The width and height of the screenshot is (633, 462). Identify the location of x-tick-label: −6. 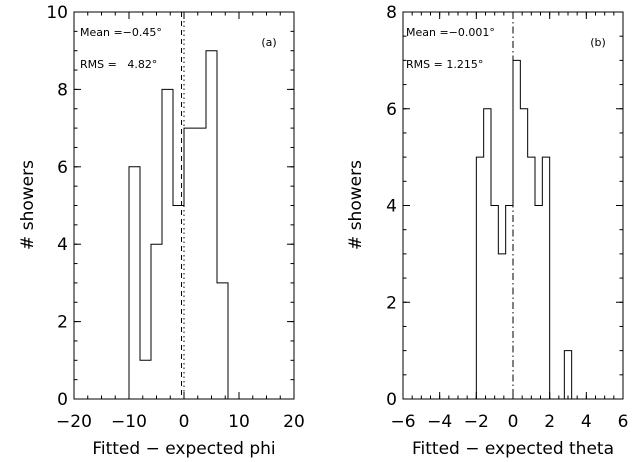
(402, 422).